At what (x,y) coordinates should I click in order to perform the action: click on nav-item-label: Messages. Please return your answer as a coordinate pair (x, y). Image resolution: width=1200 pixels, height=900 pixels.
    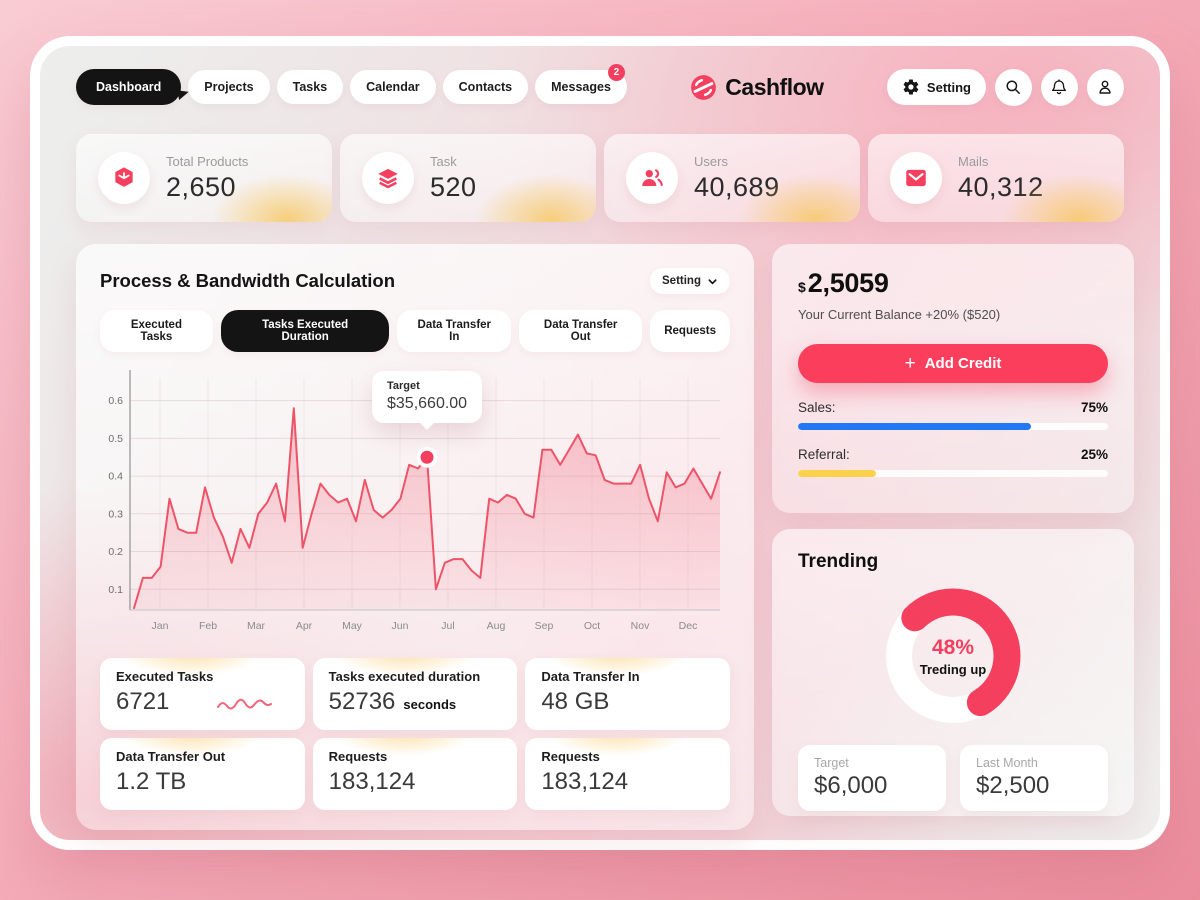
    Looking at the image, I should click on (581, 87).